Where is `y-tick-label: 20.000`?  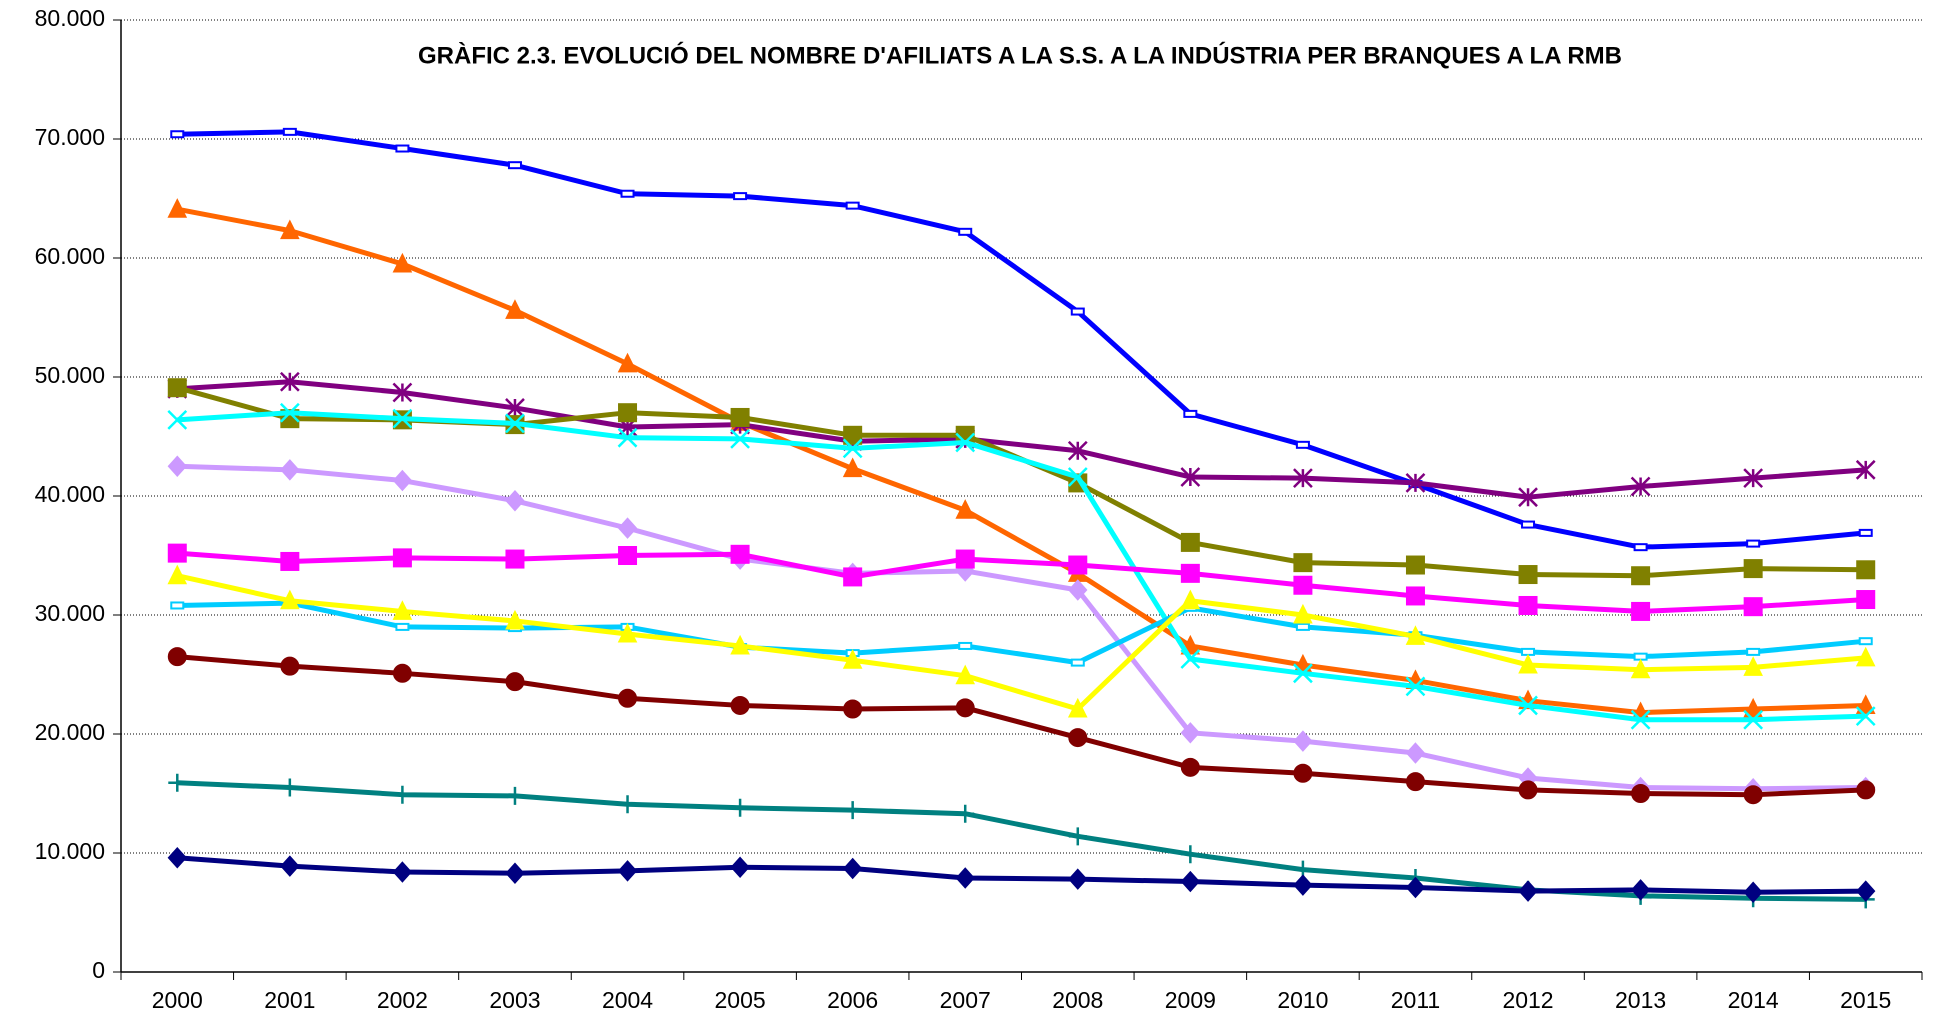 y-tick-label: 20.000 is located at coordinates (70, 732).